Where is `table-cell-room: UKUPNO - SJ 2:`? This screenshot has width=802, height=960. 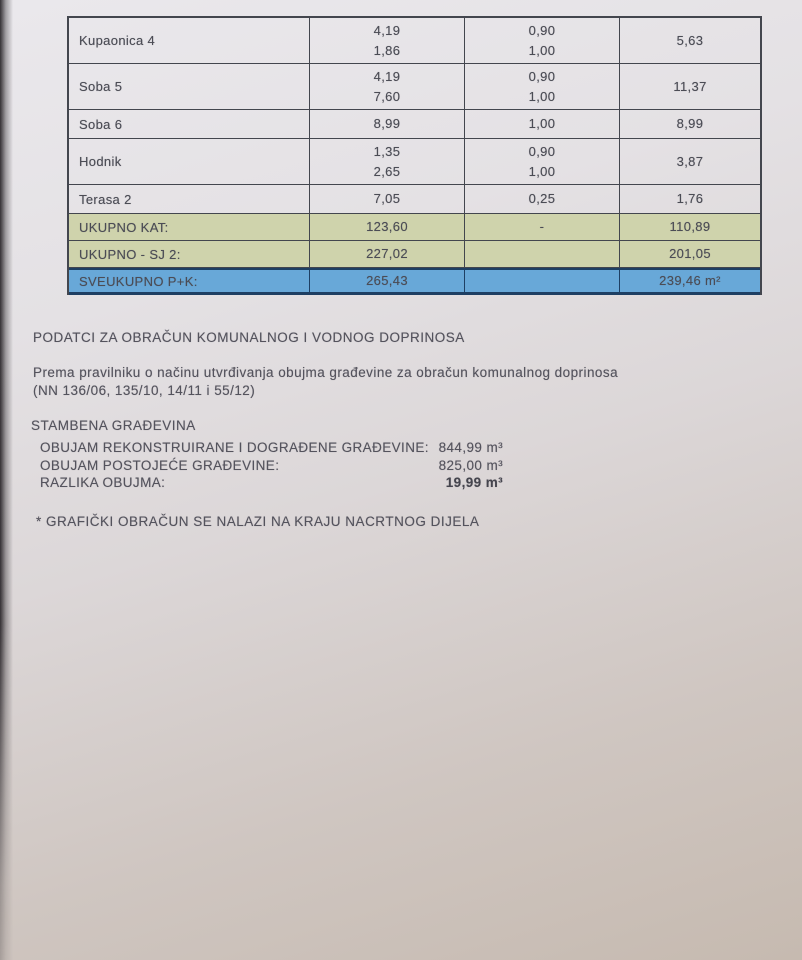 table-cell-room: UKUPNO - SJ 2: is located at coordinates (189, 254).